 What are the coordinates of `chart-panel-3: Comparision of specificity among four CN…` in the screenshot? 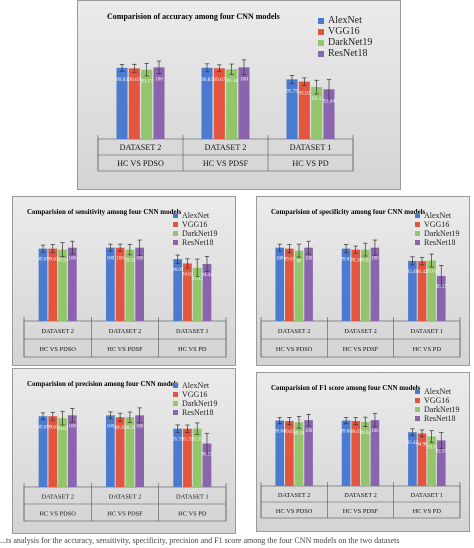 It's located at (363, 281).